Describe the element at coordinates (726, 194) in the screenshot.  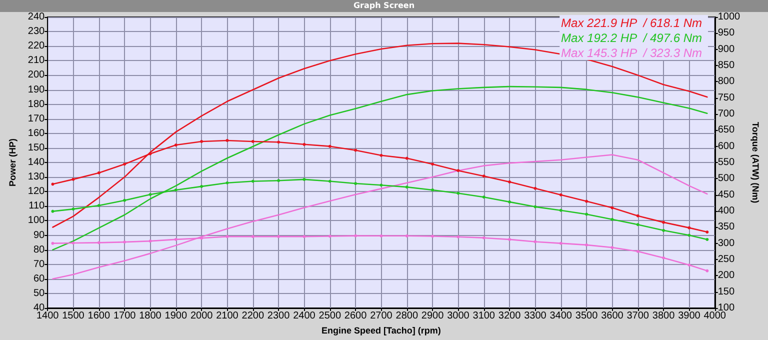
I see `y2-tick-label: 450` at that location.